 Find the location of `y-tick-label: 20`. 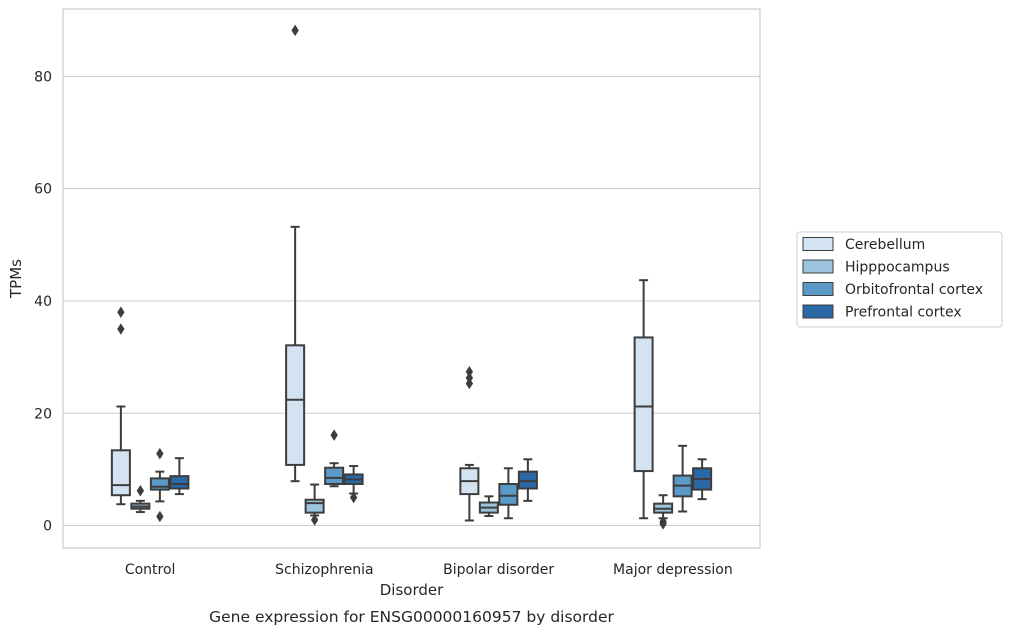

y-tick-label: 20 is located at coordinates (43, 414).